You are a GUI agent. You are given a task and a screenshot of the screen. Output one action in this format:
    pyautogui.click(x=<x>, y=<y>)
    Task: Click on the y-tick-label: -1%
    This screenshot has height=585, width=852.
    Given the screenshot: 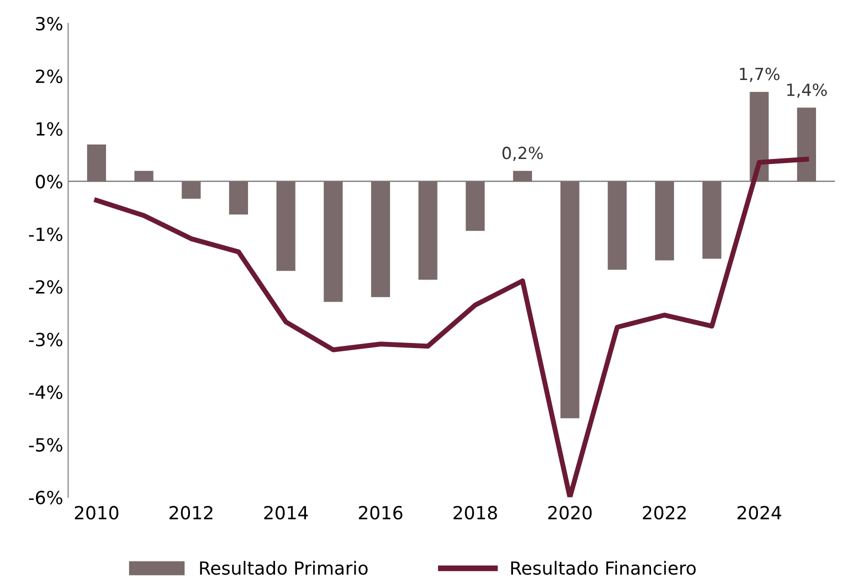 What is the action you would take?
    pyautogui.click(x=45, y=234)
    